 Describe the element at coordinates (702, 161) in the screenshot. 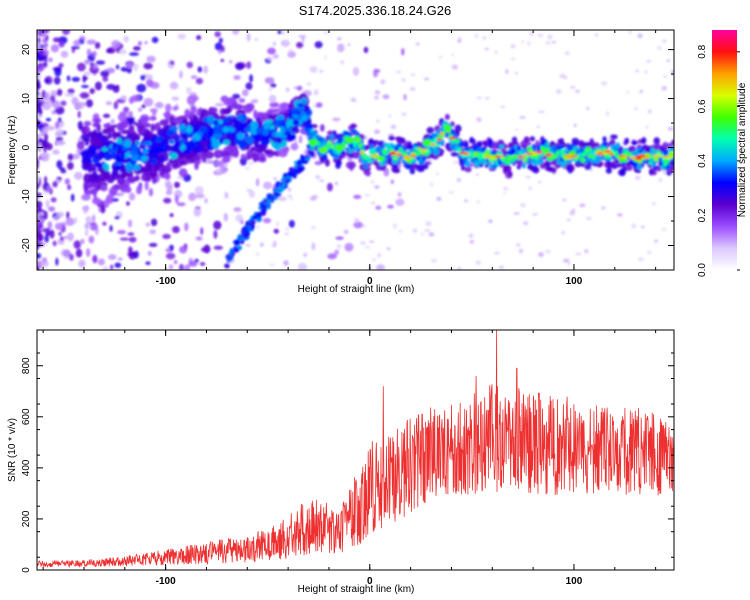

I see `colorbar-tick-label: 0.4` at that location.